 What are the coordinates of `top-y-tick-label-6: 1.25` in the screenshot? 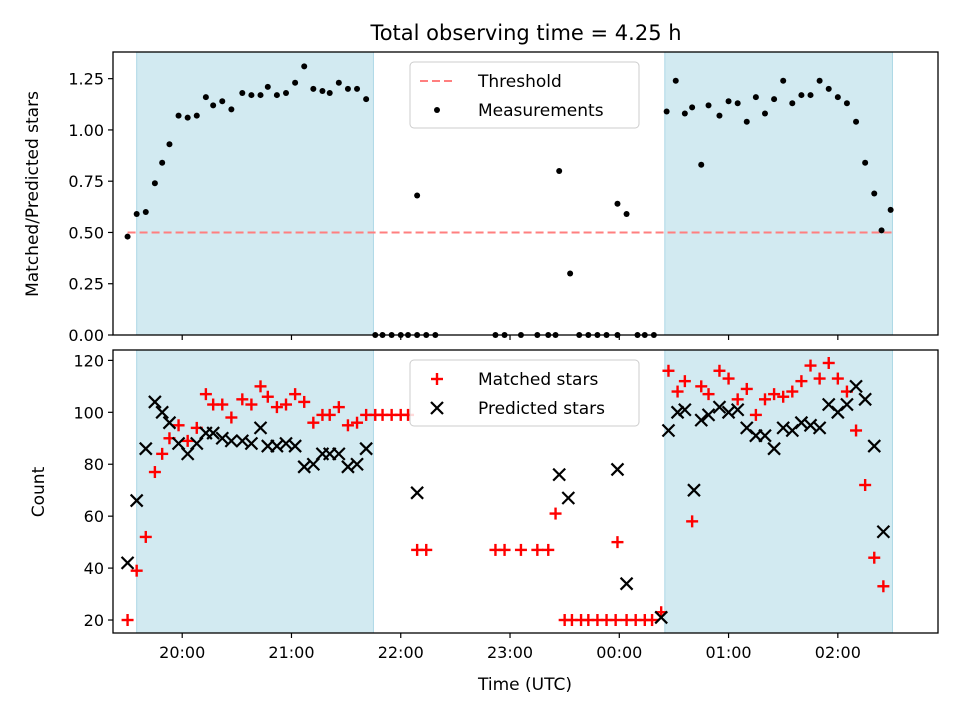 It's located at (86, 79).